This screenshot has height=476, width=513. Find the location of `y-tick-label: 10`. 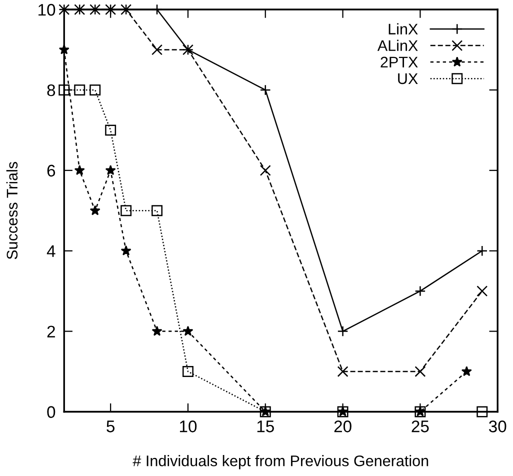

y-tick-label: 10 is located at coordinates (47, 10).